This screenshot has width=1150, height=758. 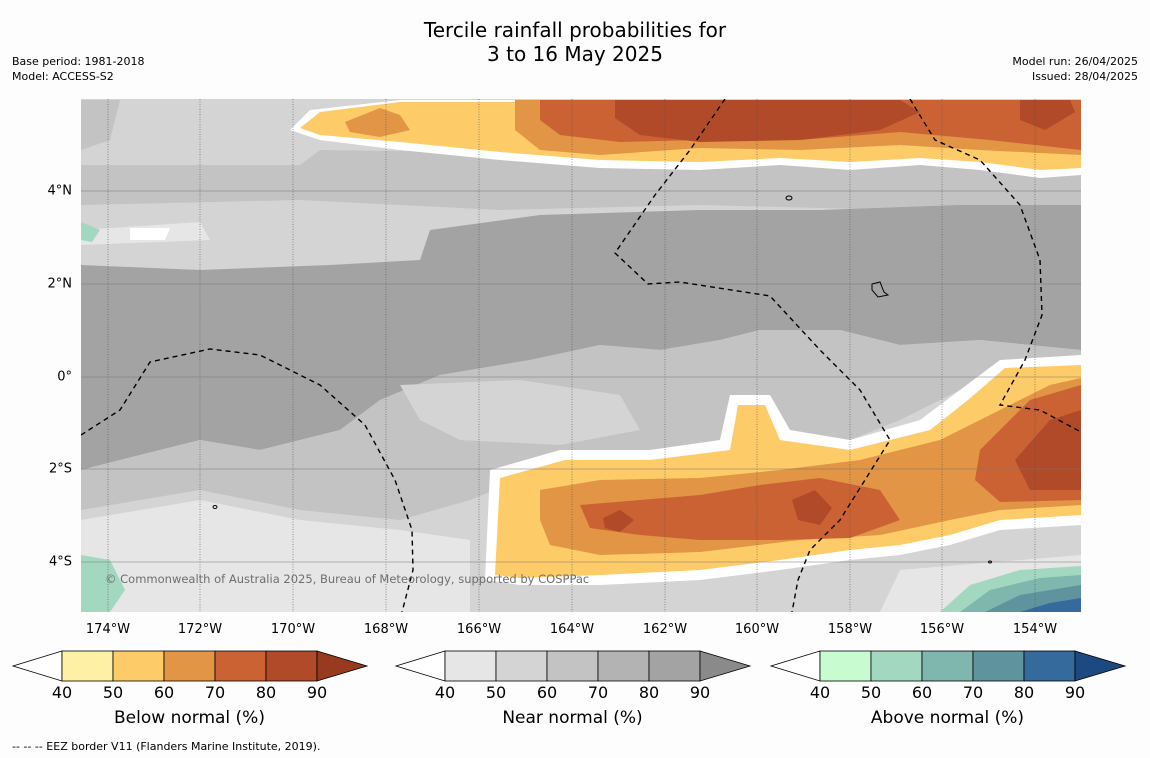 What do you see at coordinates (100, 125) in the screenshot?
I see `field-near-70-nw` at bounding box center [100, 125].